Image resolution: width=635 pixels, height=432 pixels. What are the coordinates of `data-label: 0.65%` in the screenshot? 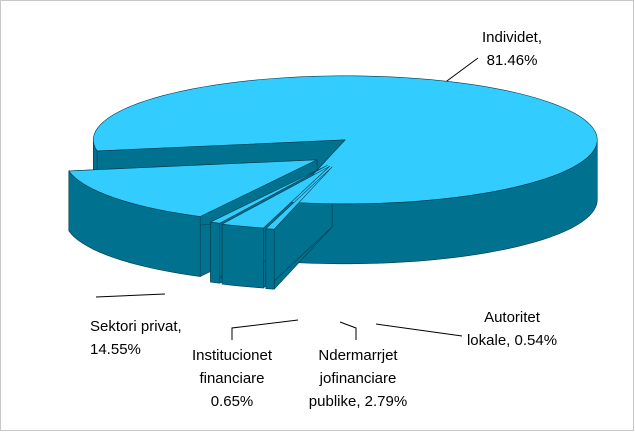 It's located at (232, 401).